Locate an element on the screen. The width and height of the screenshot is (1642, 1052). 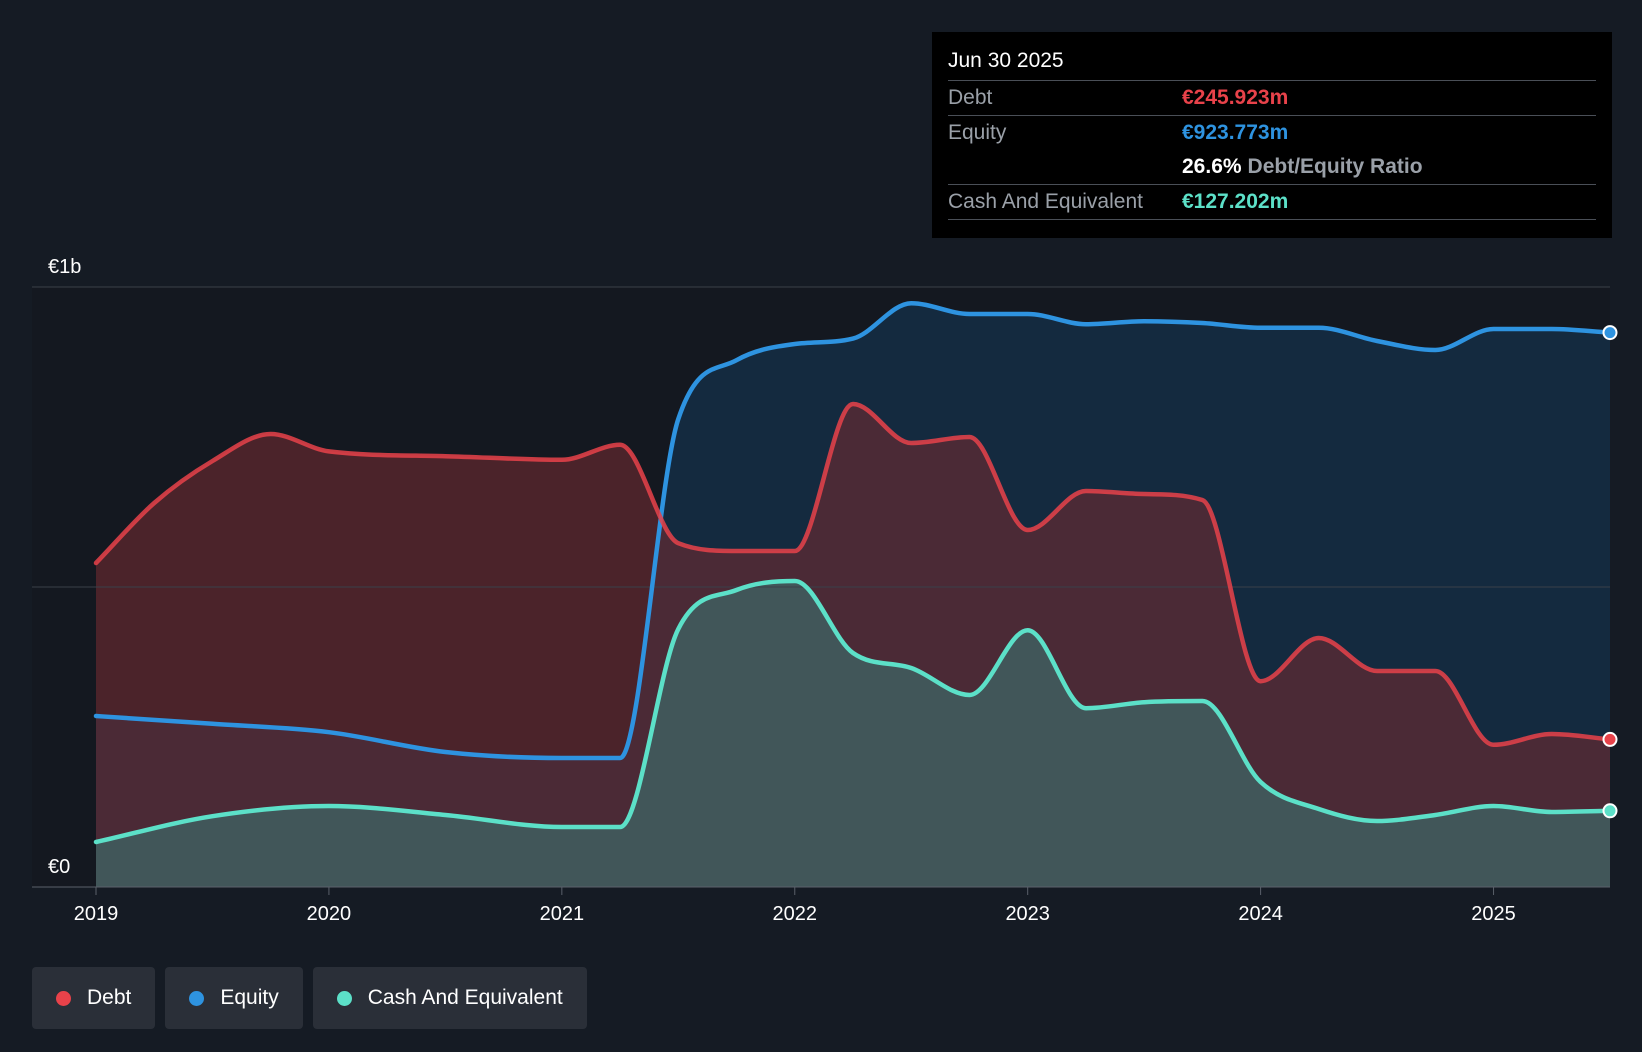
x-label-2021: 2021 is located at coordinates (562, 914).